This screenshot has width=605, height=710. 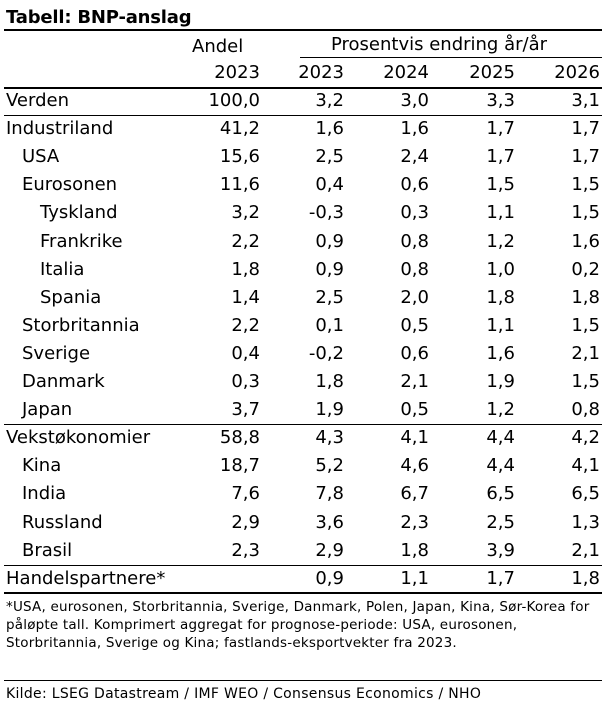 What do you see at coordinates (492, 72) in the screenshot?
I see `year-header: 2025` at bounding box center [492, 72].